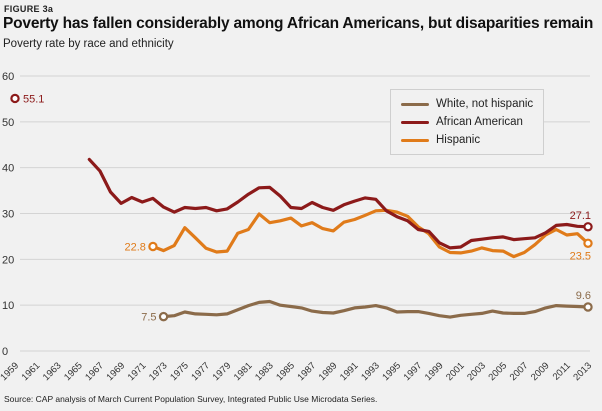  I want to click on x-tick-label: 1991, so click(349, 371).